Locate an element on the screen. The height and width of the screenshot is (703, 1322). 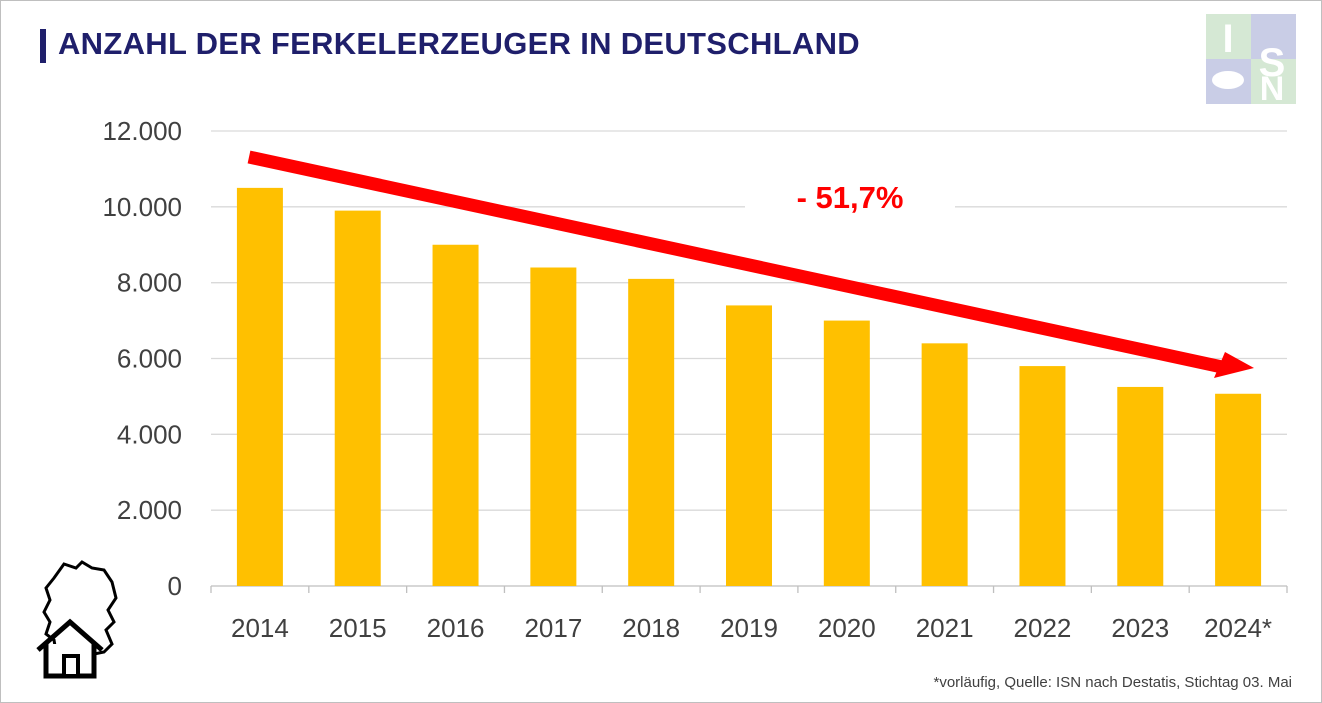
y-tick-label: 8.000 is located at coordinates (149, 283).